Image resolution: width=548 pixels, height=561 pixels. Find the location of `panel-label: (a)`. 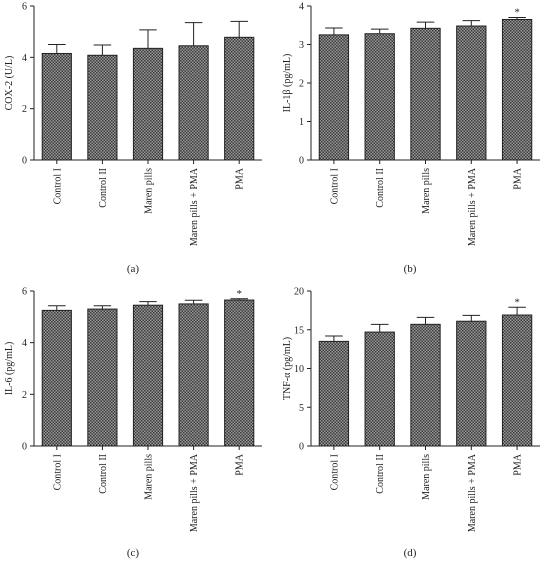

panel-label: (a) is located at coordinates (133, 269).